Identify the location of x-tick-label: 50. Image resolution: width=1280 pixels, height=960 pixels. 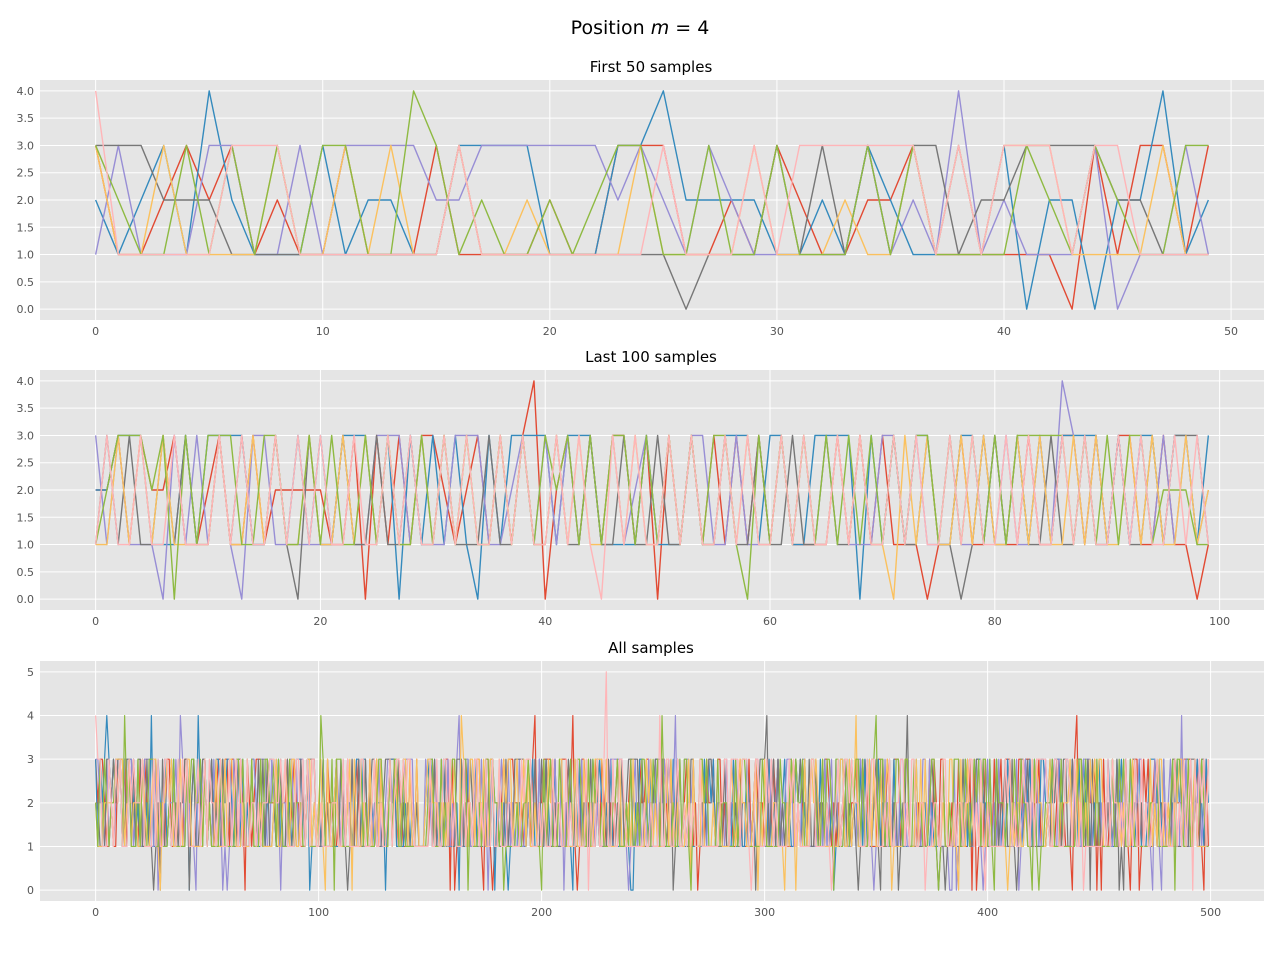
(1231, 331).